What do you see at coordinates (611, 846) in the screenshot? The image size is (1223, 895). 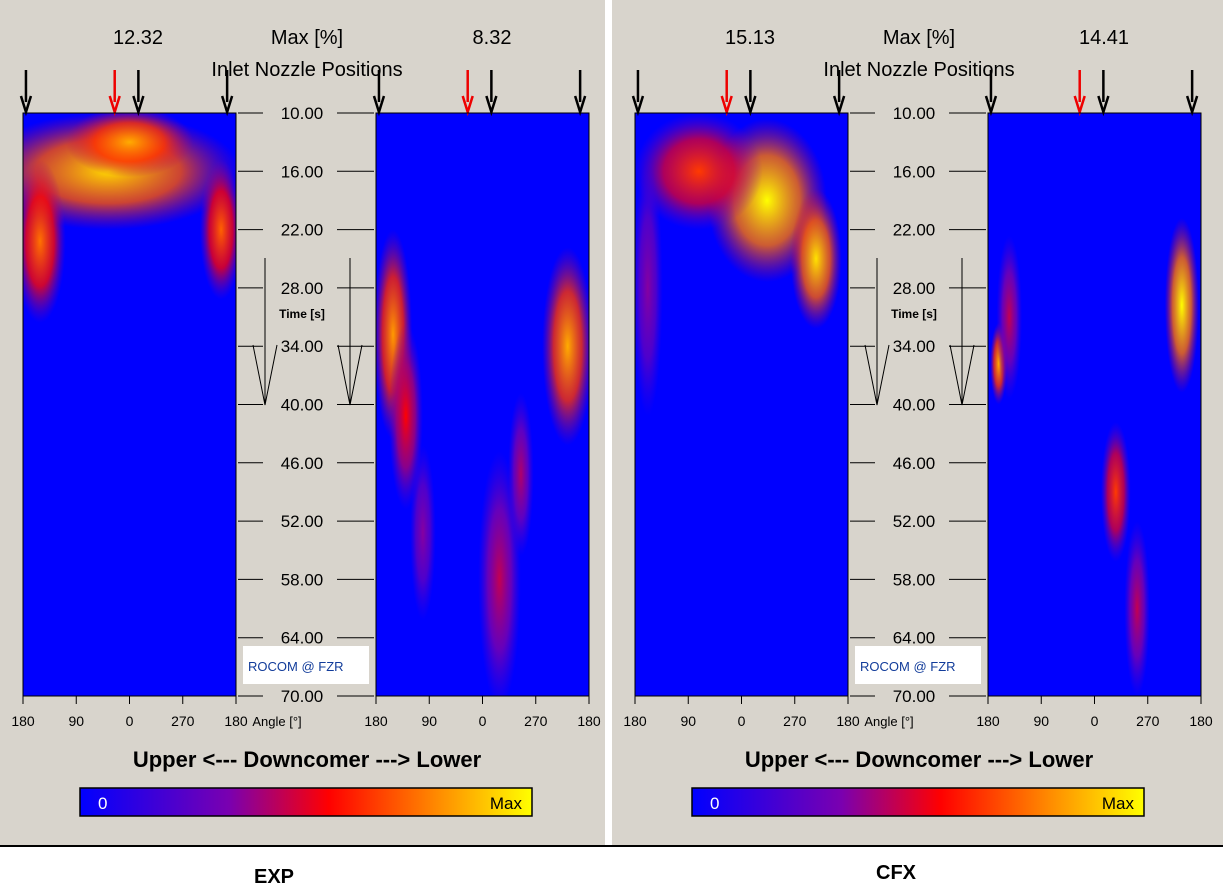 I see `bottom-rule` at bounding box center [611, 846].